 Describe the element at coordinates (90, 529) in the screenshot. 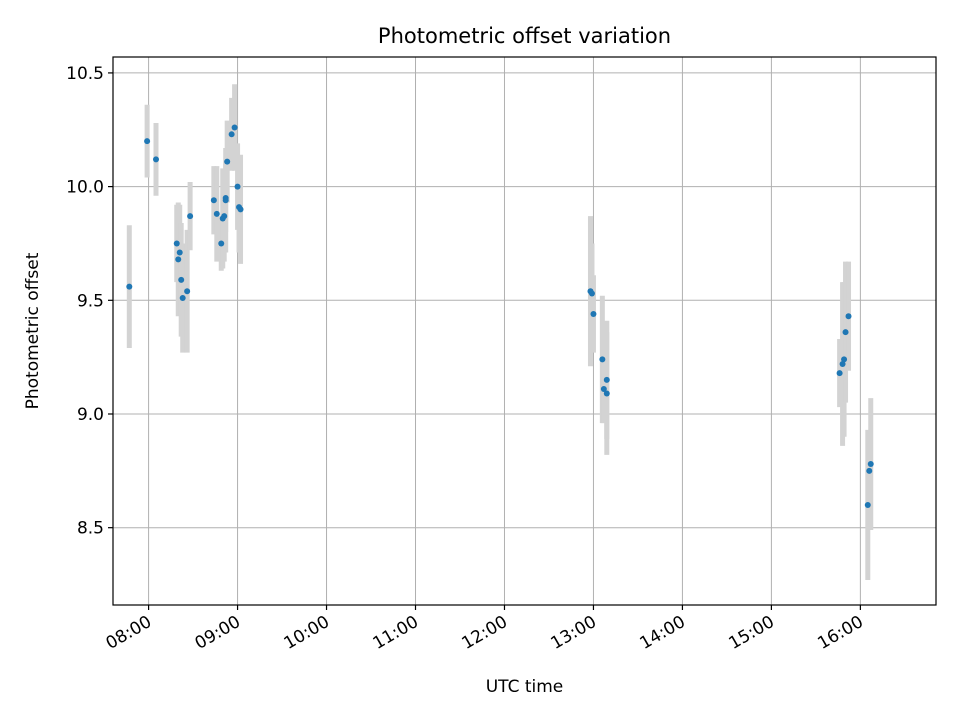

I see `y-tick-label: 8.5` at that location.